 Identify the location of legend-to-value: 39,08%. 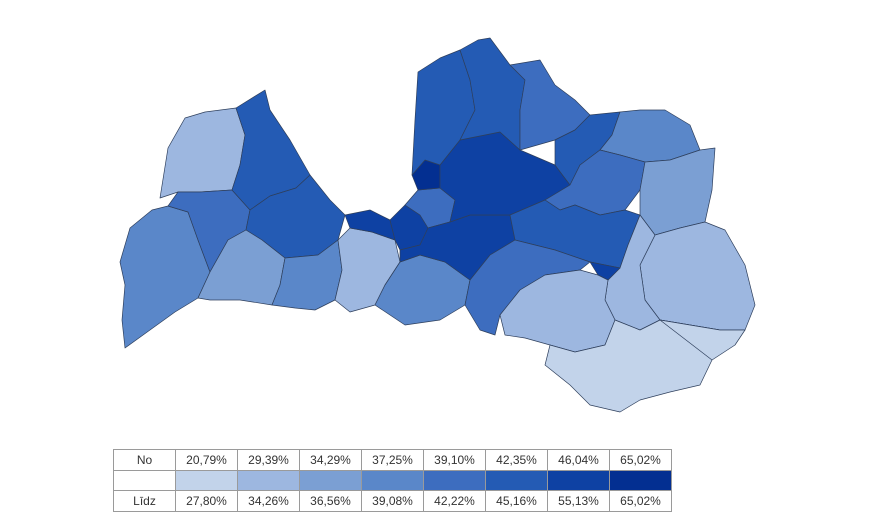
(392, 501).